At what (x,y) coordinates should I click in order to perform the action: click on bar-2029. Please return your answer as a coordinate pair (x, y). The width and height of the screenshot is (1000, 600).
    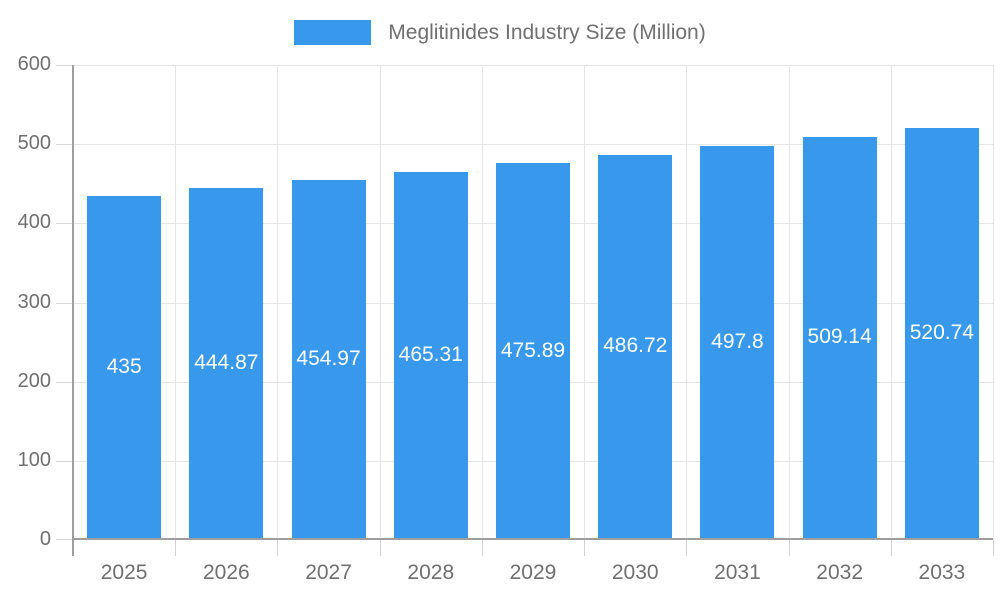
    Looking at the image, I should click on (533, 351).